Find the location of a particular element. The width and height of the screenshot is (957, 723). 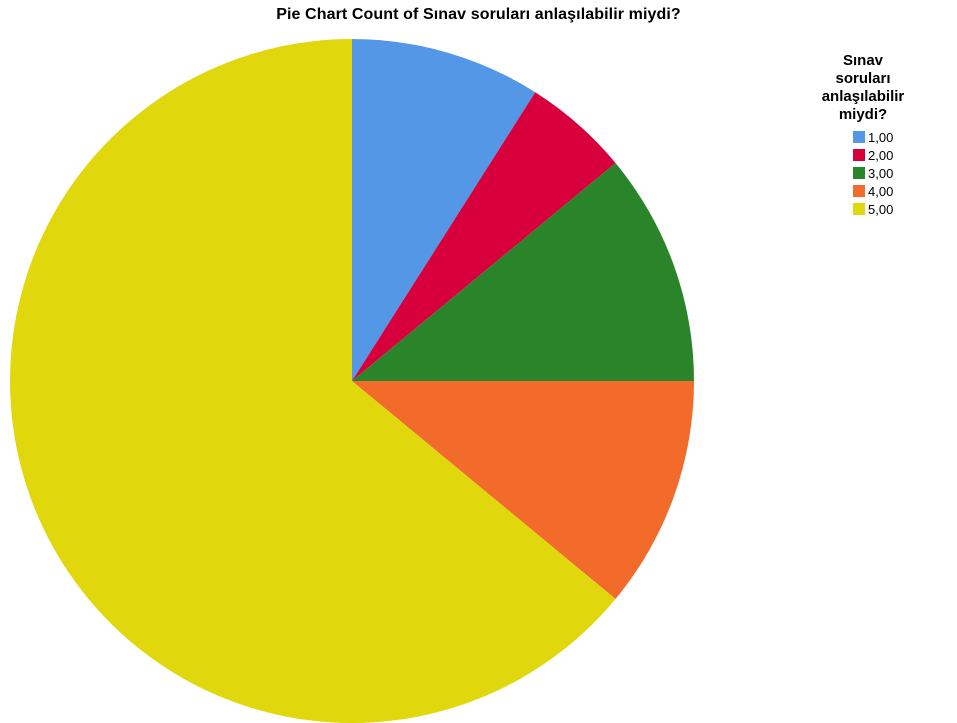

legend-label: 3,00 is located at coordinates (881, 173).